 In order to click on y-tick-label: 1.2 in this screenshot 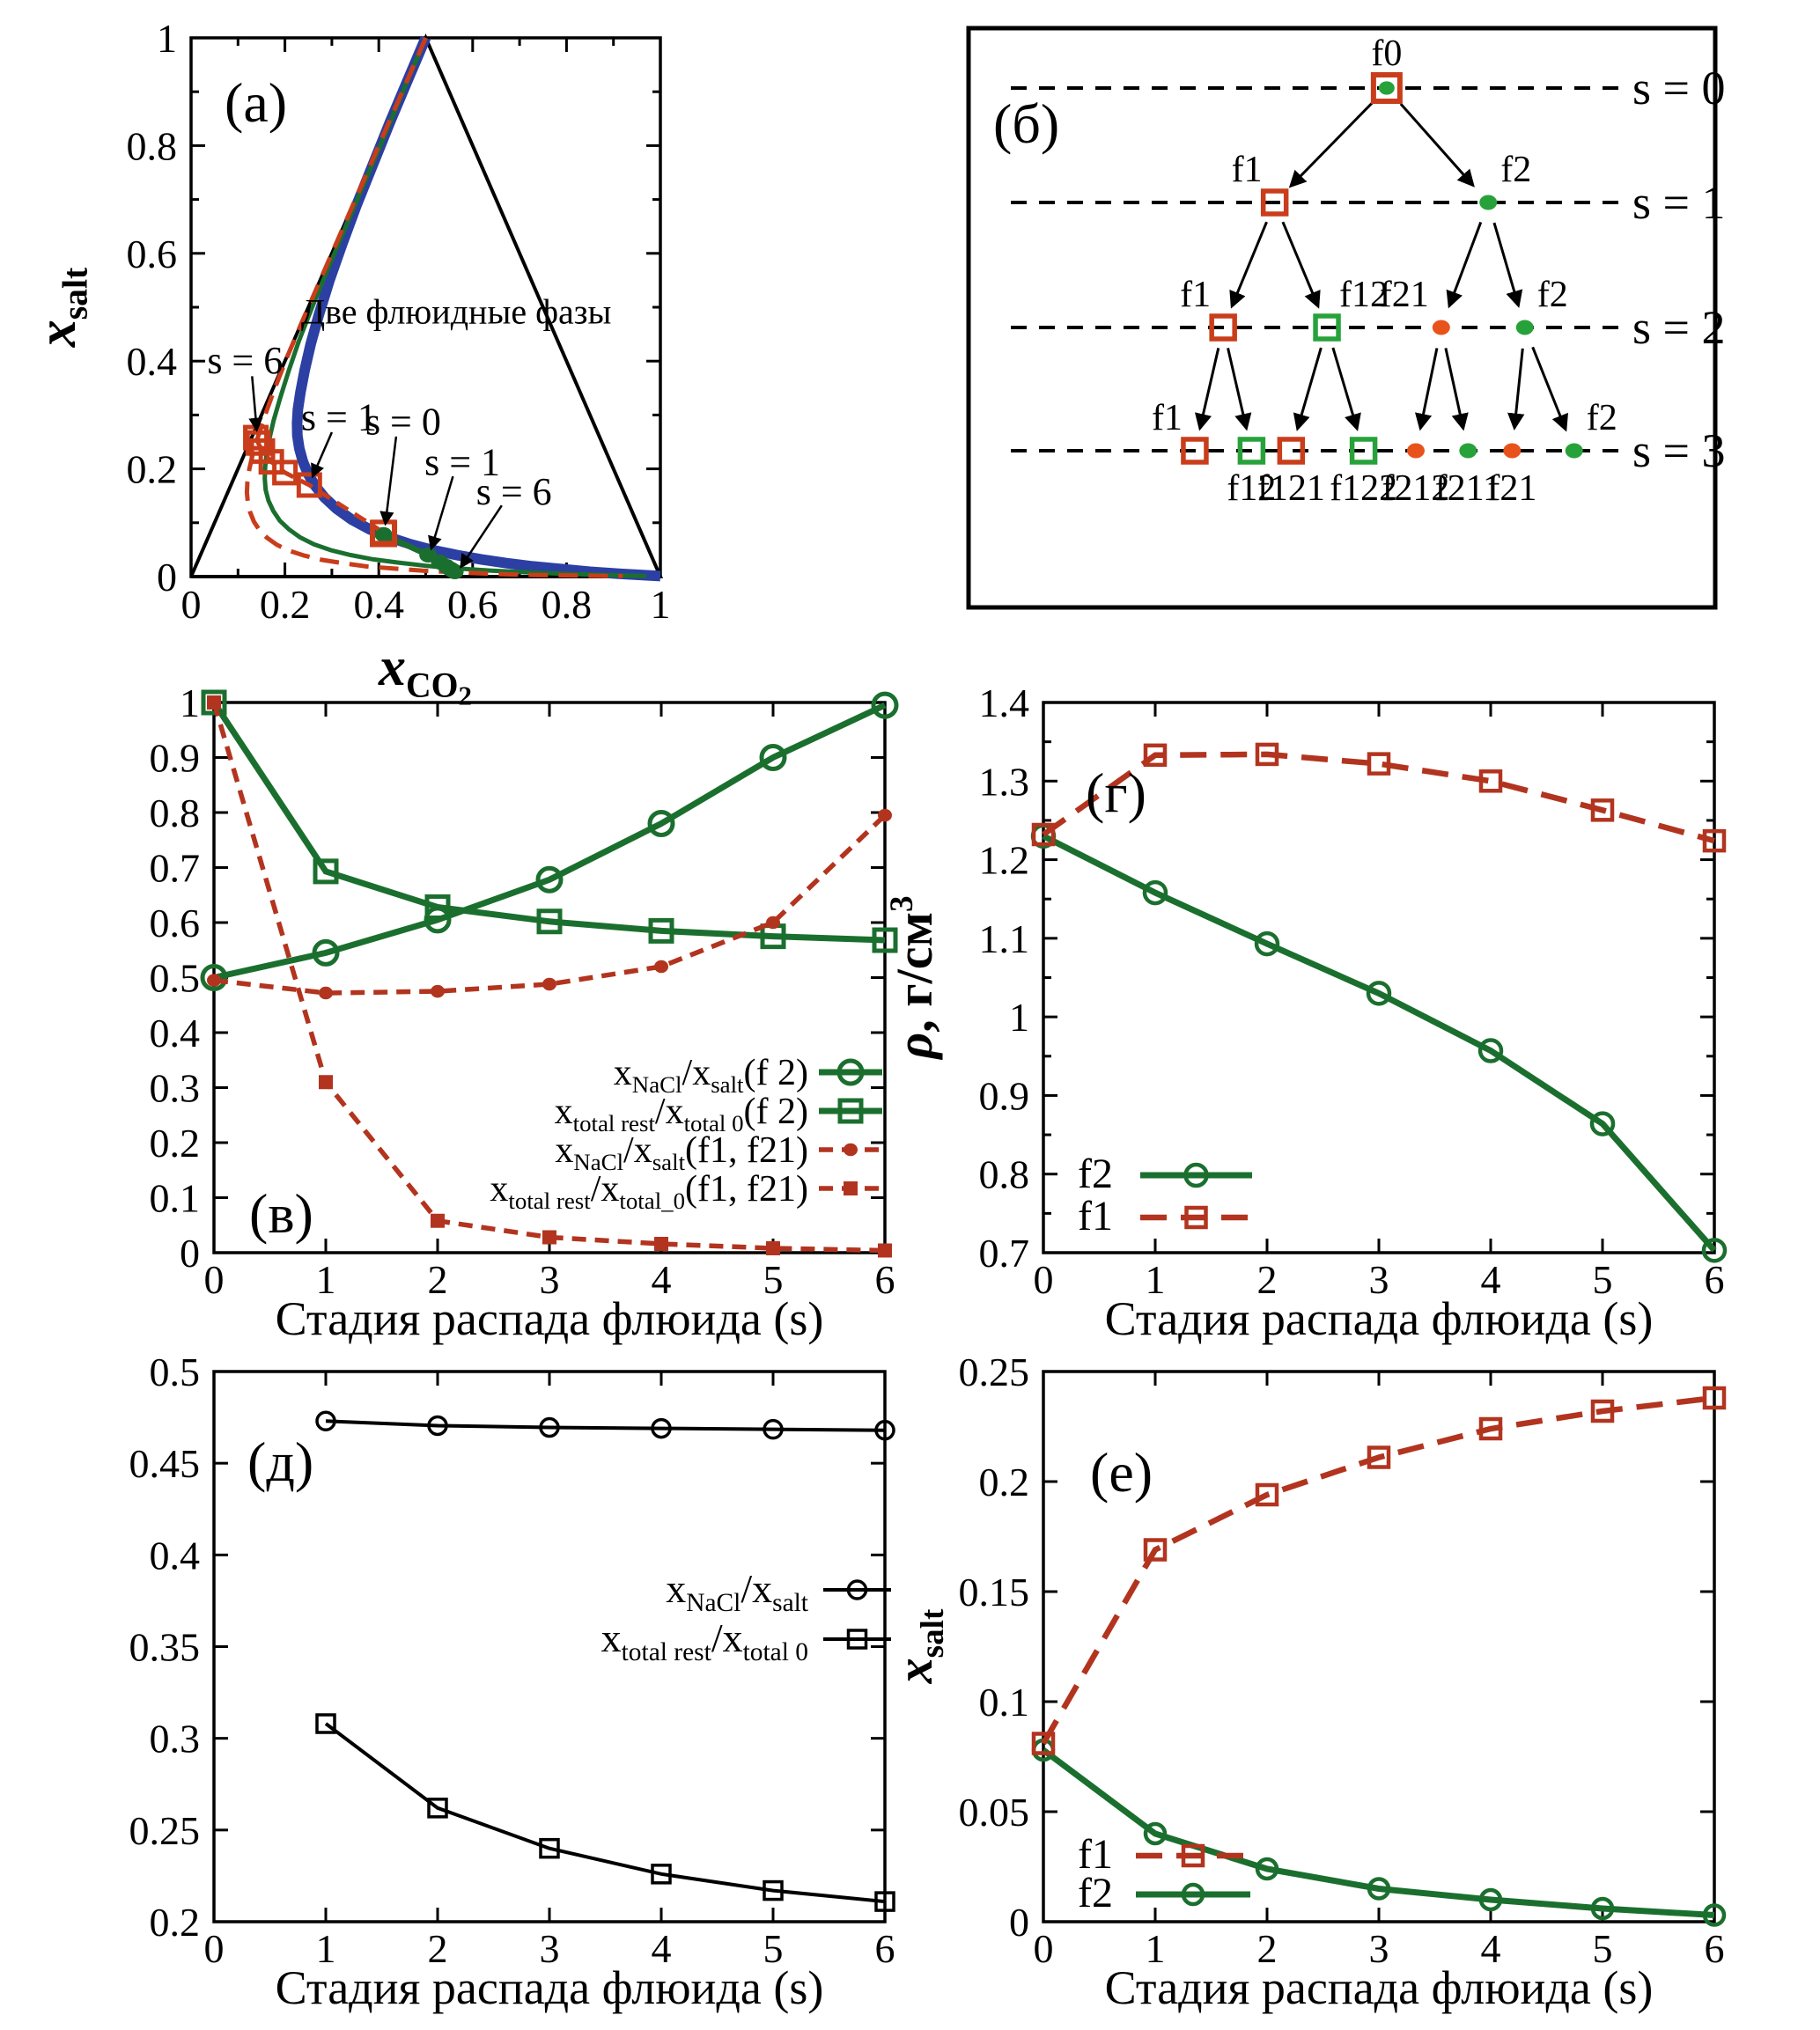, I will do `click(1005, 860)`.